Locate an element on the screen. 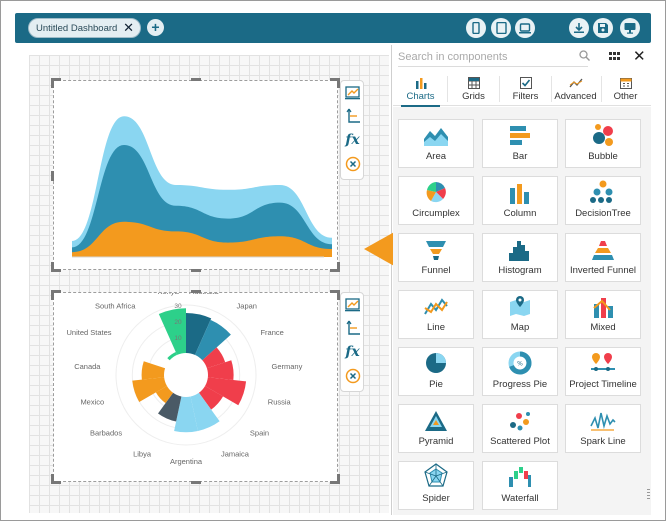 Image resolution: width=666 pixels, height=521 pixels. component-project-timeline: Project Timeline is located at coordinates (603, 371).